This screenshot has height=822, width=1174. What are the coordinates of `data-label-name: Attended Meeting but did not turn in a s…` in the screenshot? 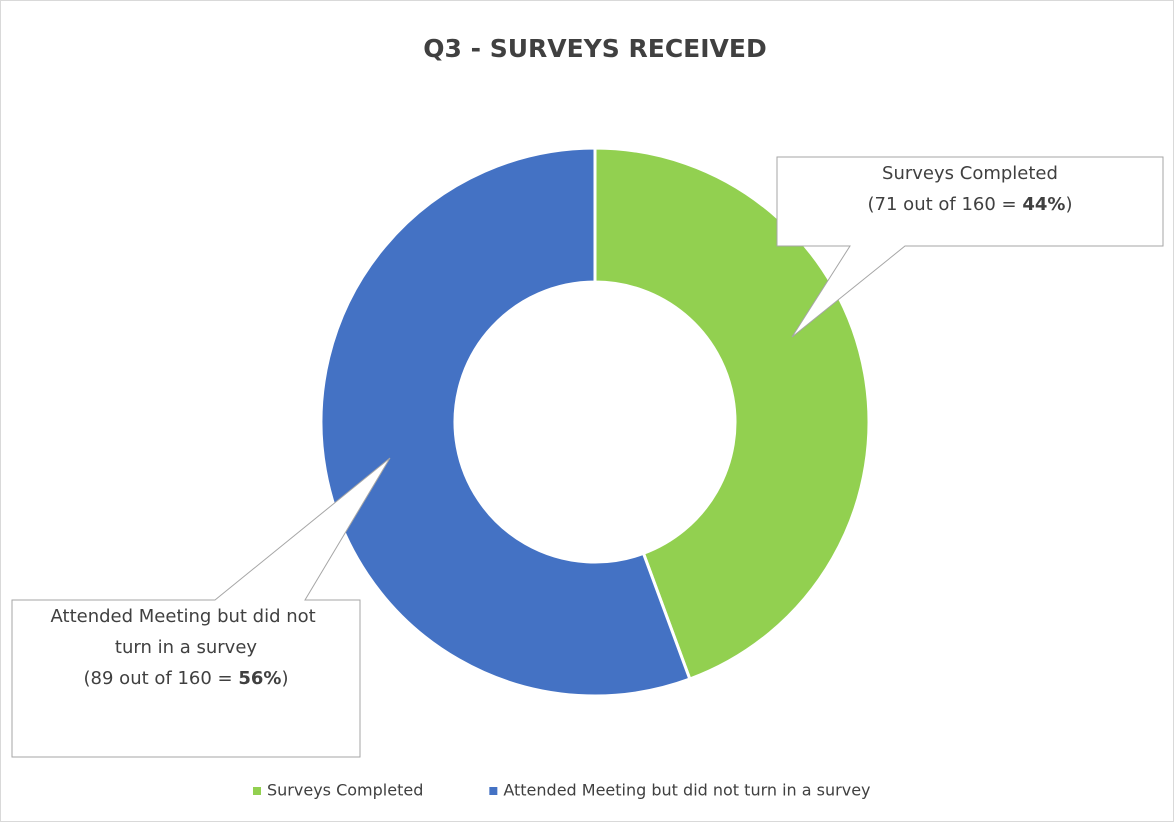 It's located at (186, 632).